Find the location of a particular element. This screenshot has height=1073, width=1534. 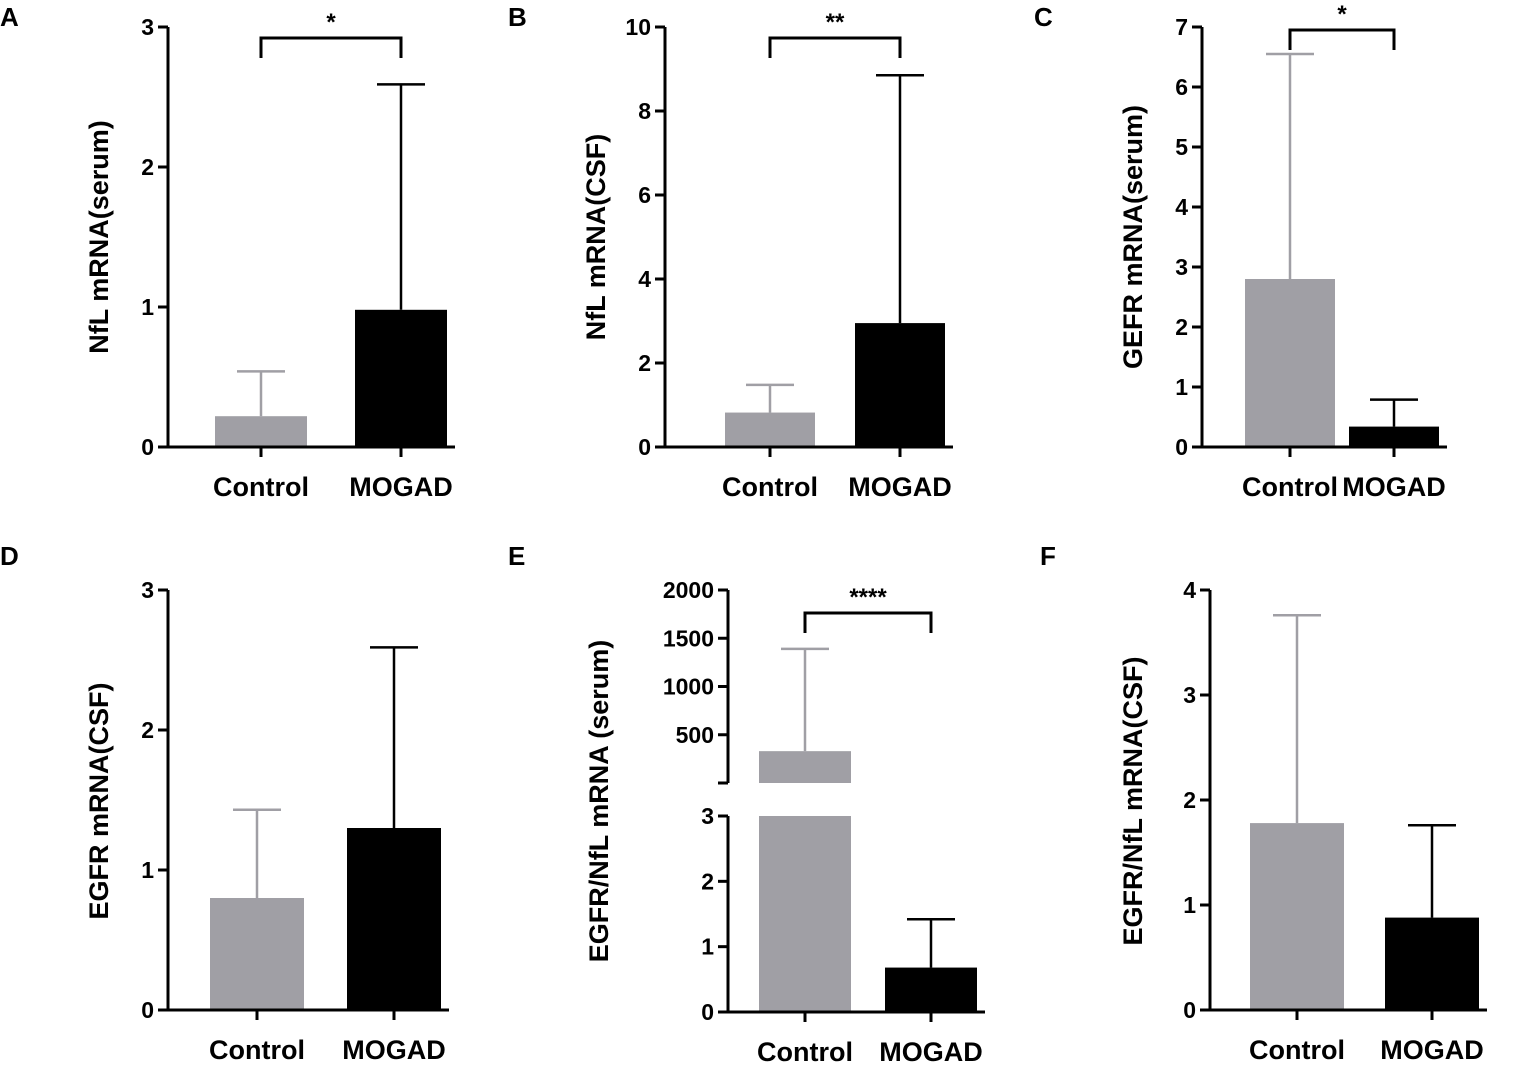

panel-e-letter: E is located at coordinates (516, 556).